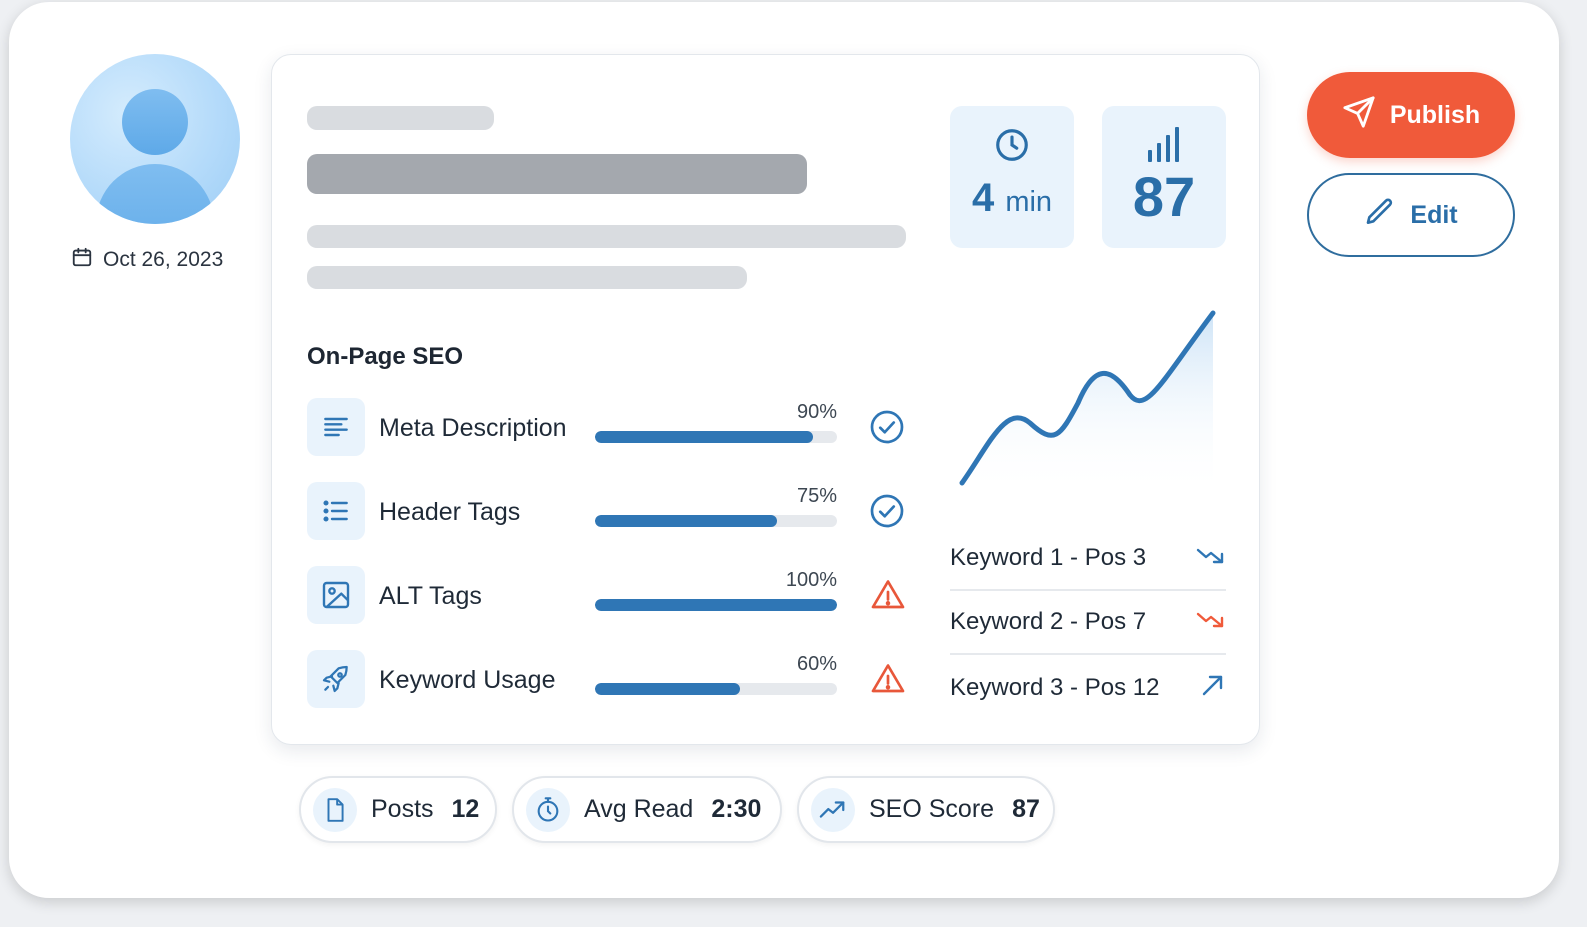  I want to click on publish-button: Publish, so click(1411, 115).